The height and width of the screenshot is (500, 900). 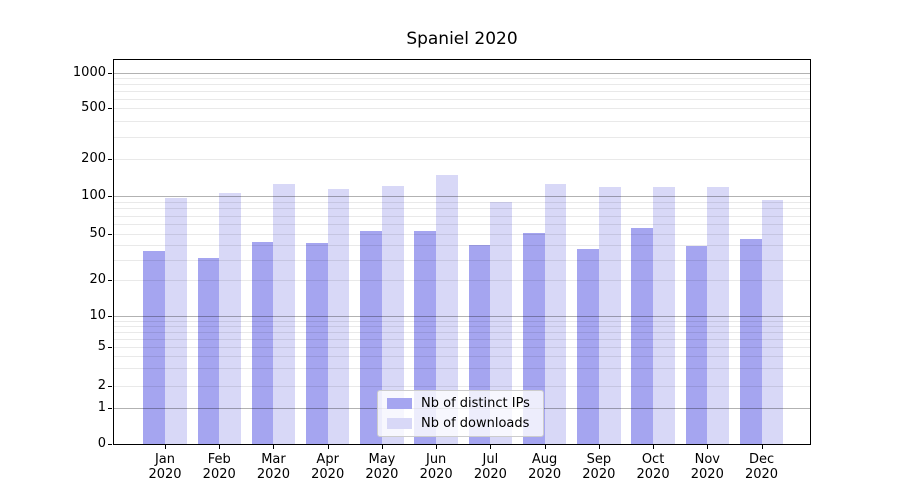 I want to click on legend-swatch-ips-icon, so click(x=399, y=403).